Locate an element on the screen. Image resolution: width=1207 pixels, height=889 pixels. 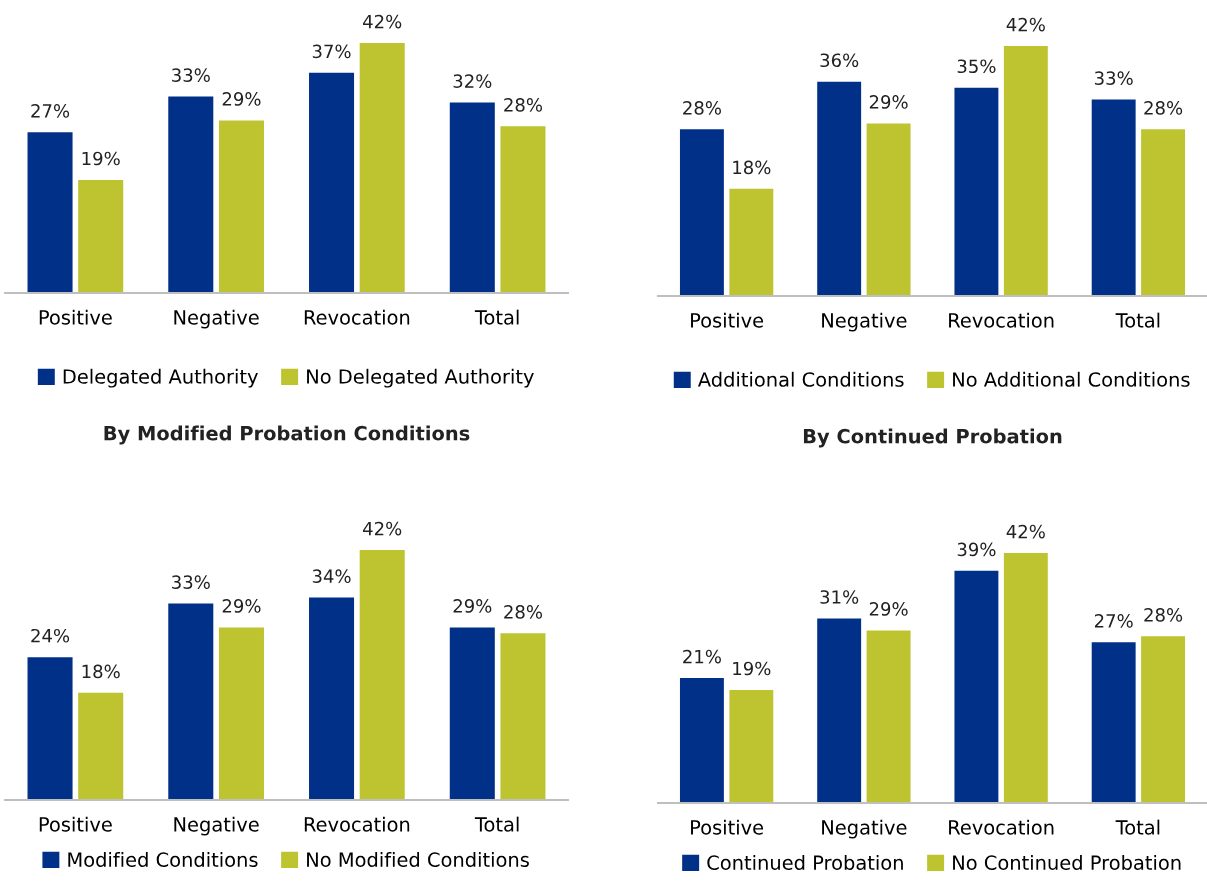
data-label: 35% is located at coordinates (976, 66).